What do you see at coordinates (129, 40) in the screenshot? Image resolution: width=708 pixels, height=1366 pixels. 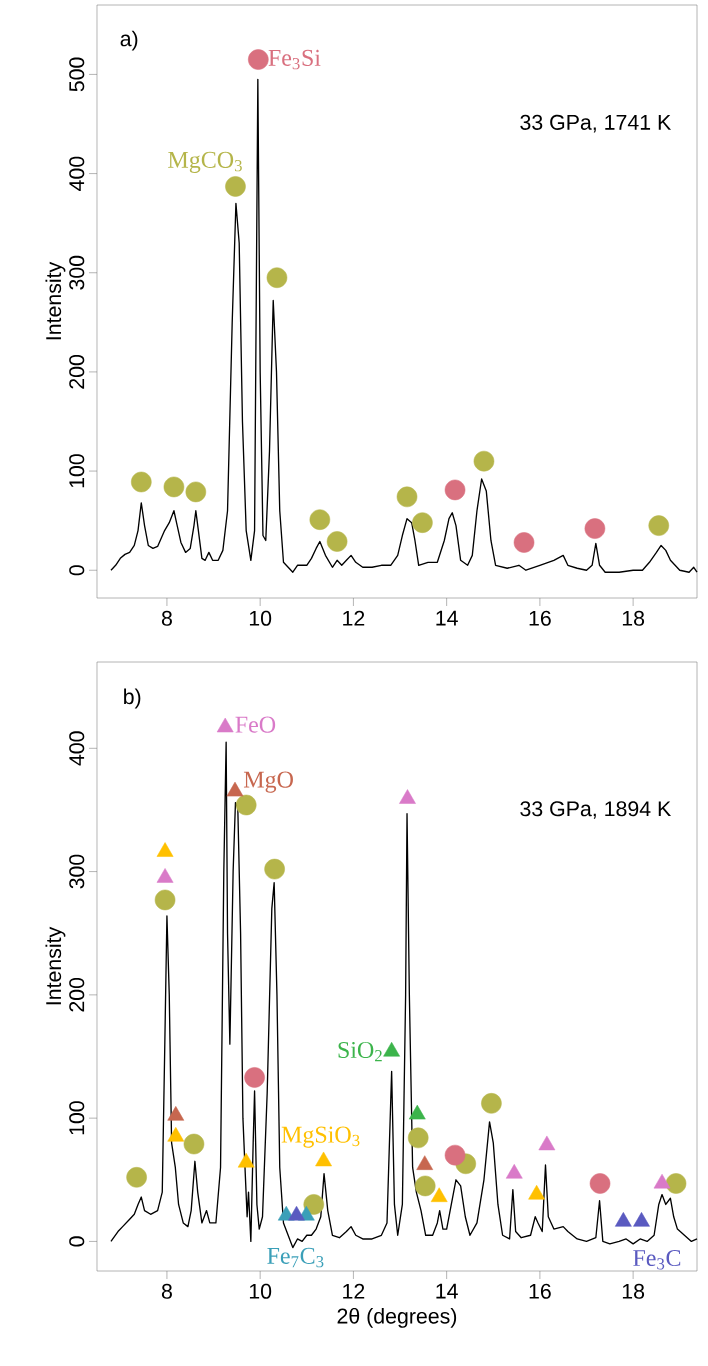 I see `annotation: a)` at bounding box center [129, 40].